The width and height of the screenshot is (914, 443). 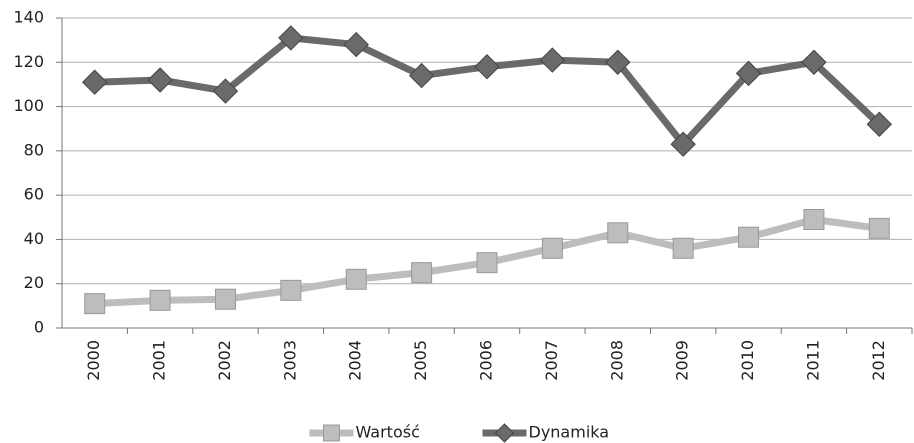 I want to click on x-tick-label: 2002, so click(x=224, y=360).